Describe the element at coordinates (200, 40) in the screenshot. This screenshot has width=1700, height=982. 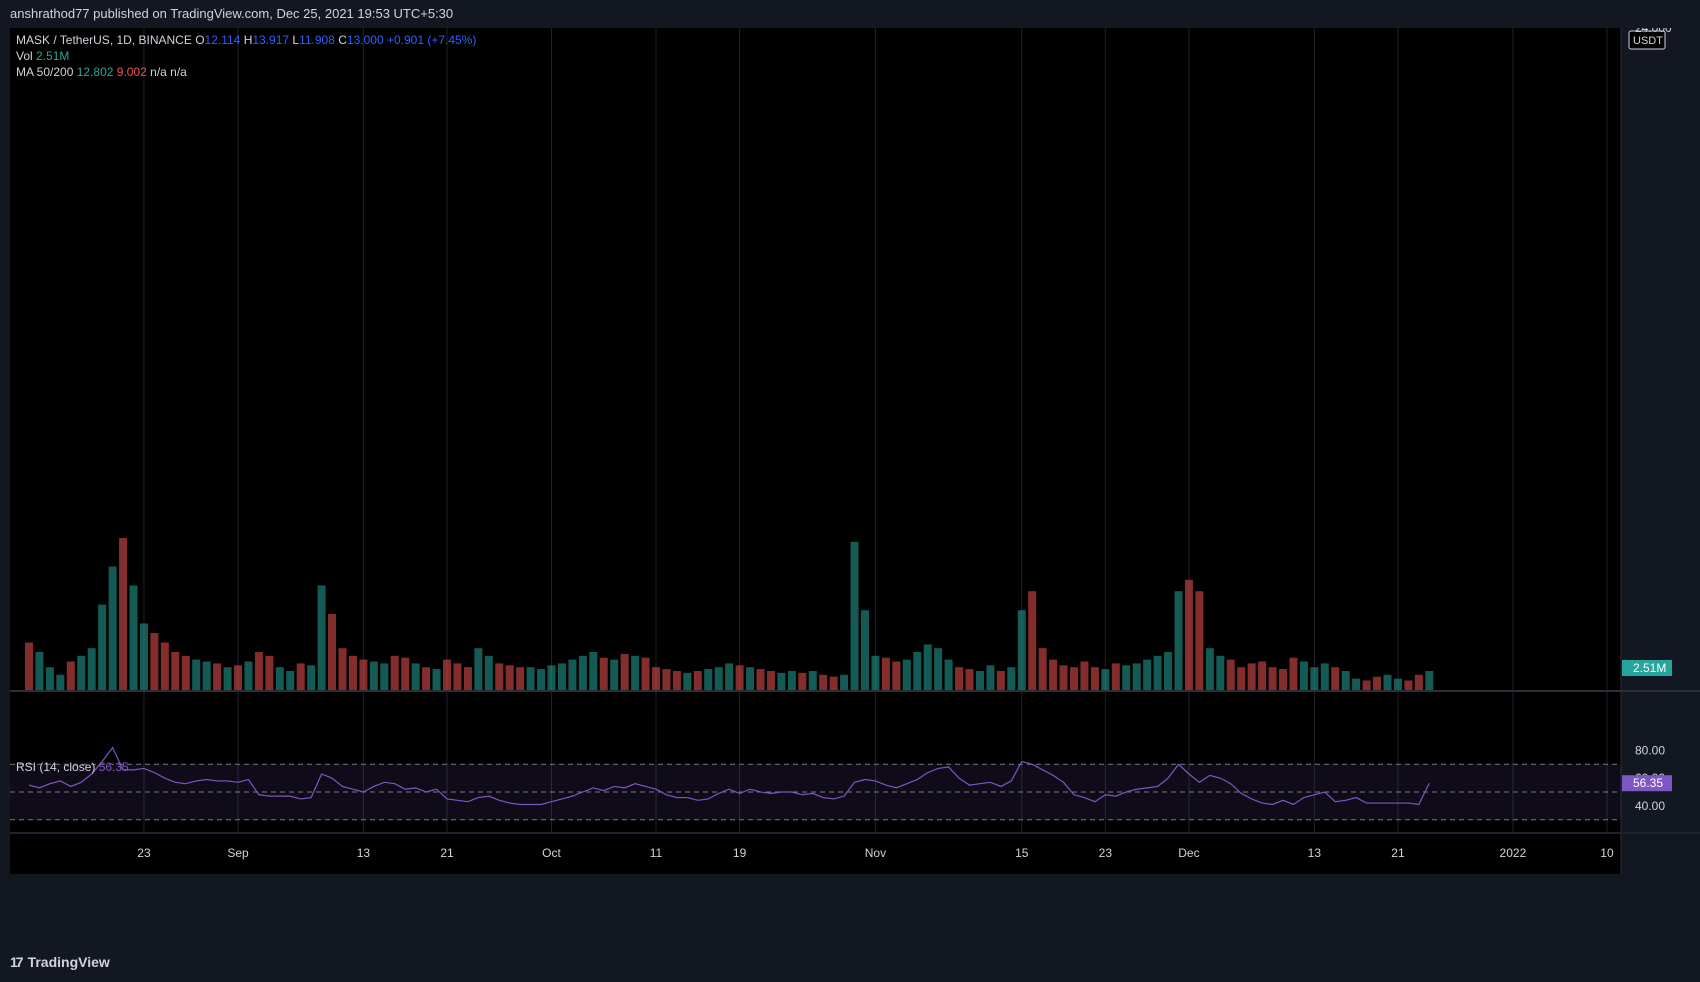
I see `open-label: O` at that location.